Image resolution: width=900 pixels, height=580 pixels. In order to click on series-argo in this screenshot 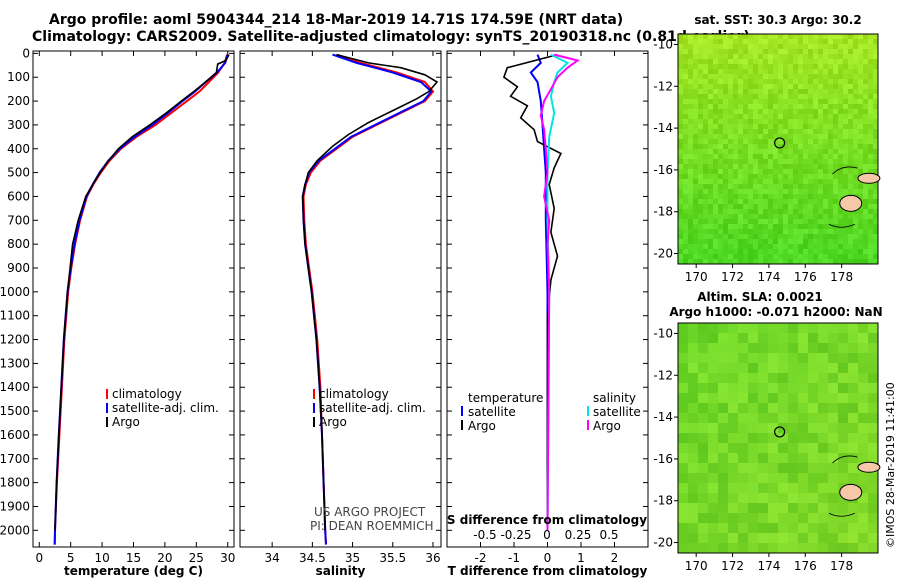, I will do `click(370, 292)`.